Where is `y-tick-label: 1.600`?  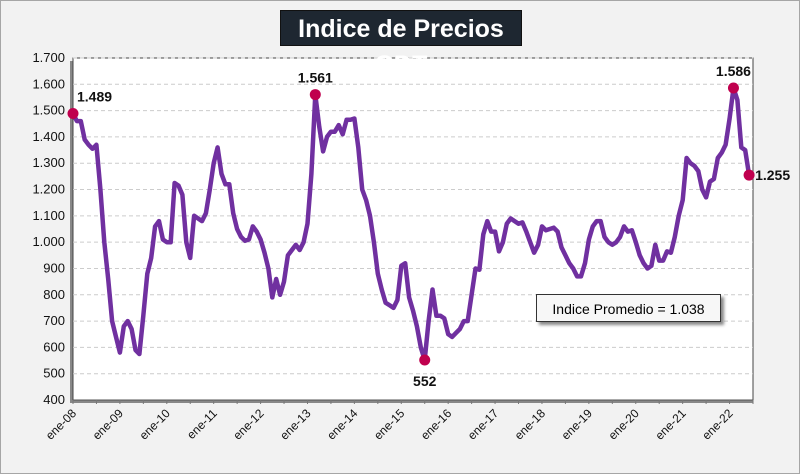
y-tick-label: 1.600 is located at coordinates (48, 83).